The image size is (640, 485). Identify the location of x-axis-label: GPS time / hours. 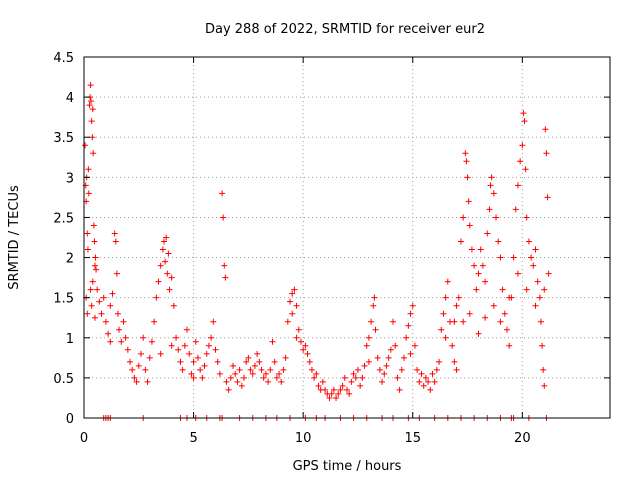
(347, 466).